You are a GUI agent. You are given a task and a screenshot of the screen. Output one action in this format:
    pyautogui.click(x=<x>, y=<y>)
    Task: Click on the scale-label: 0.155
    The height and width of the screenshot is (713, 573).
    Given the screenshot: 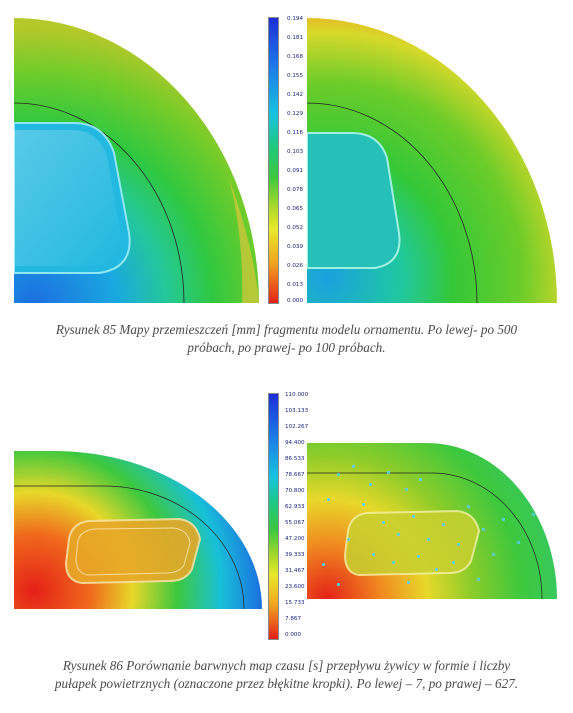 What is the action you would take?
    pyautogui.click(x=295, y=76)
    